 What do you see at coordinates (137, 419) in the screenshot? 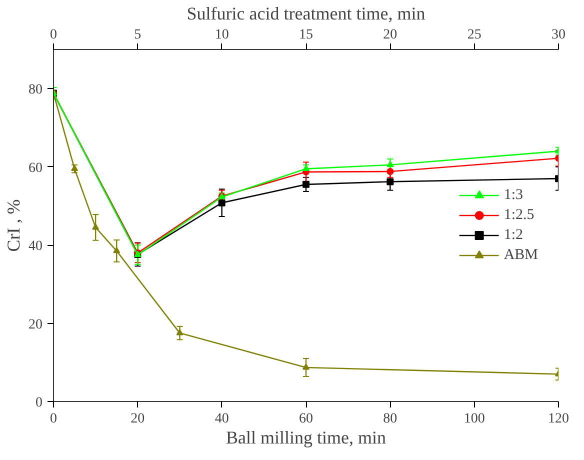
I see `x-tick-label: 20` at bounding box center [137, 419].